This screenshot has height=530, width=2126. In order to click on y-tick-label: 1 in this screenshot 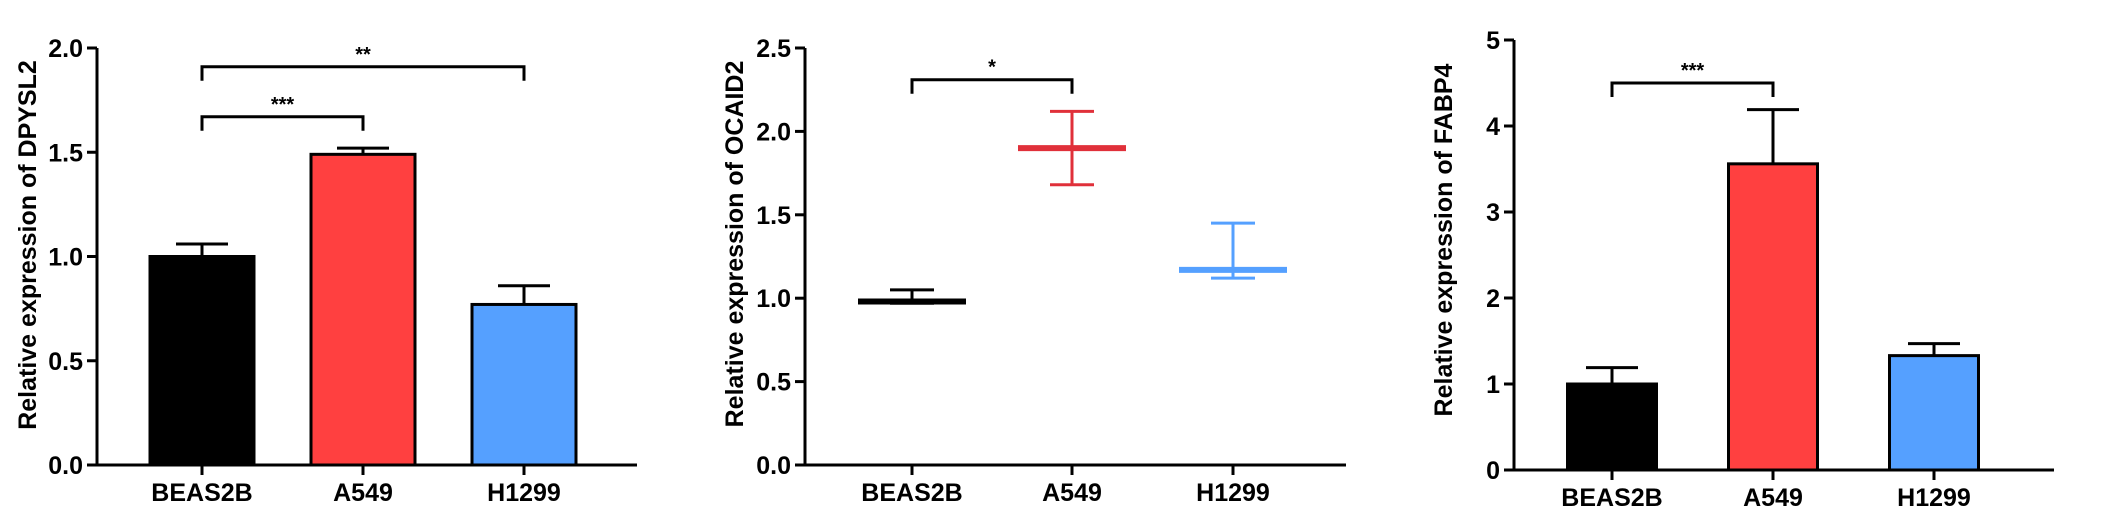, I will do `click(1493, 385)`.